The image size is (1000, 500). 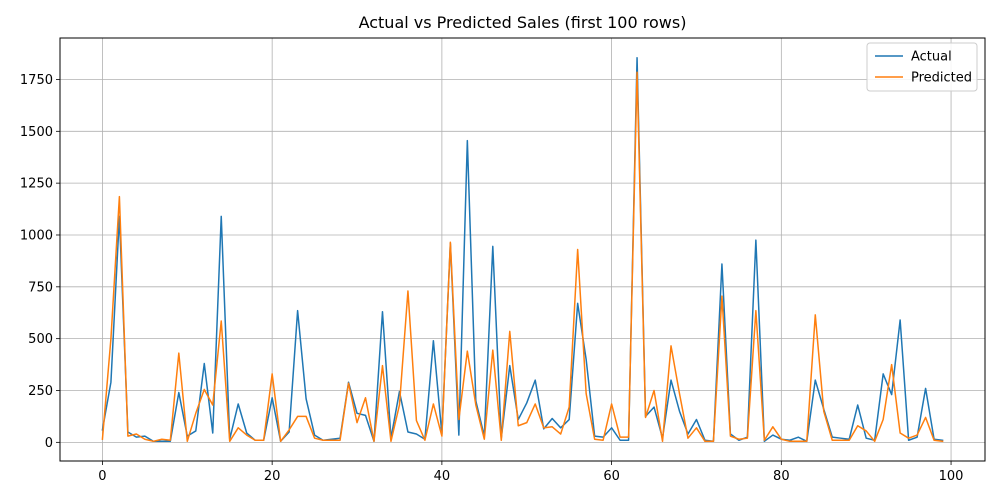 I want to click on legend-box, so click(x=922, y=67).